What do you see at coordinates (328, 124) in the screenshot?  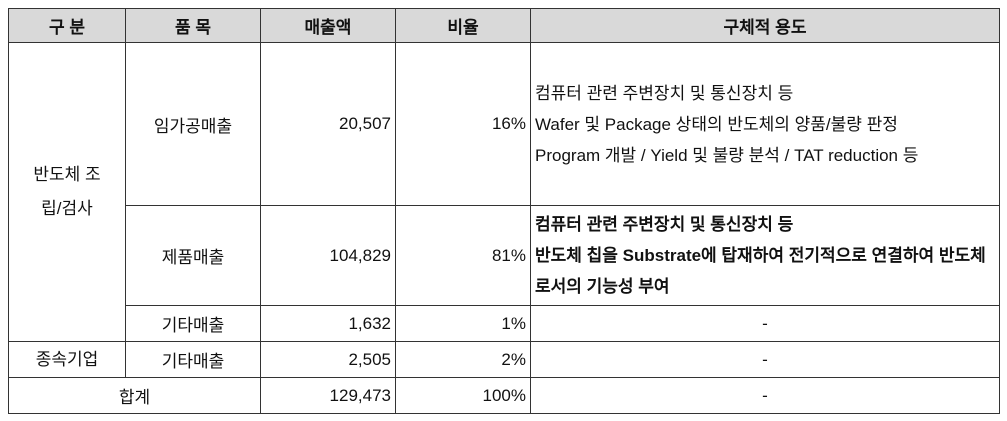 I see `sales-cell: 20,507` at bounding box center [328, 124].